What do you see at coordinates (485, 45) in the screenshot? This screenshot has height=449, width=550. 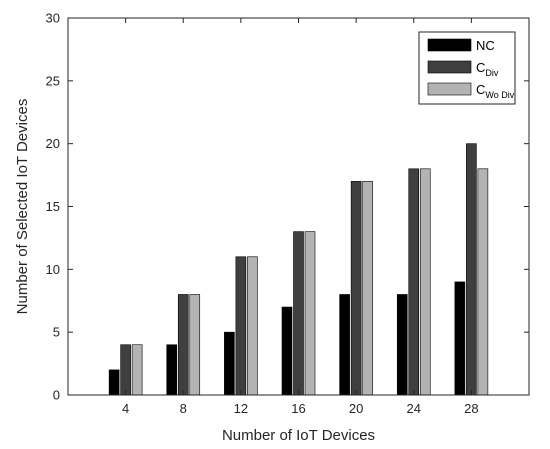 I see `legend-label: NC` at bounding box center [485, 45].